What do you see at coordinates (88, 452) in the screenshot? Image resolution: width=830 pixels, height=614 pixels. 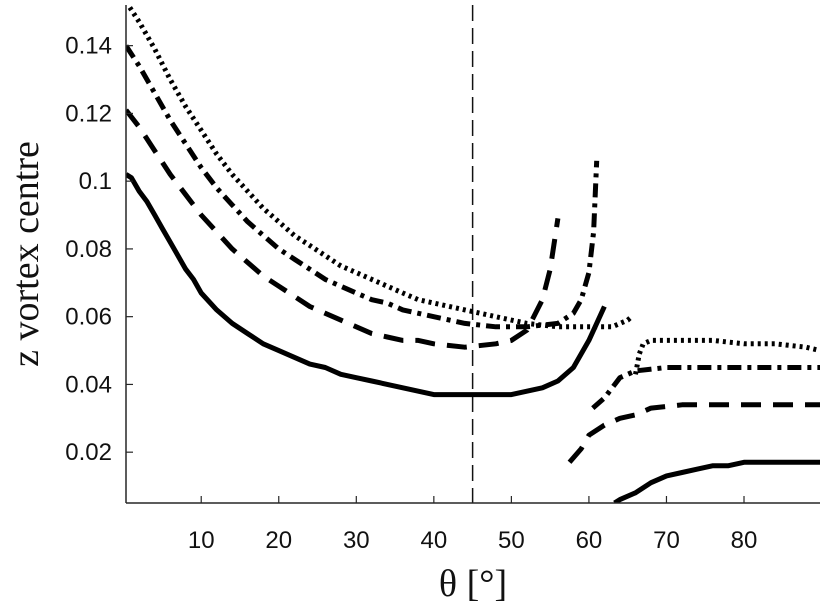 I see `y-tick-label: 0.02` at bounding box center [88, 452].